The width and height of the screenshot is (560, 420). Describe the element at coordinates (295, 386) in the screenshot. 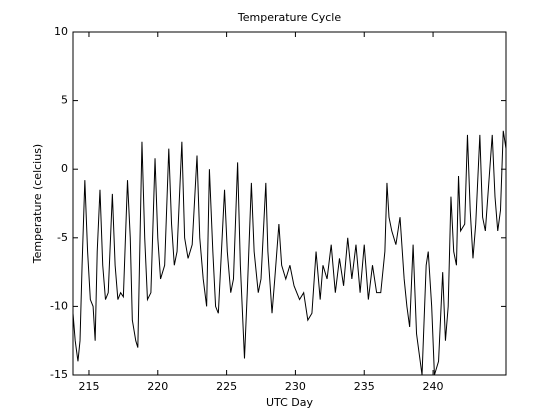

I see `x-tick-label: 230` at that location.